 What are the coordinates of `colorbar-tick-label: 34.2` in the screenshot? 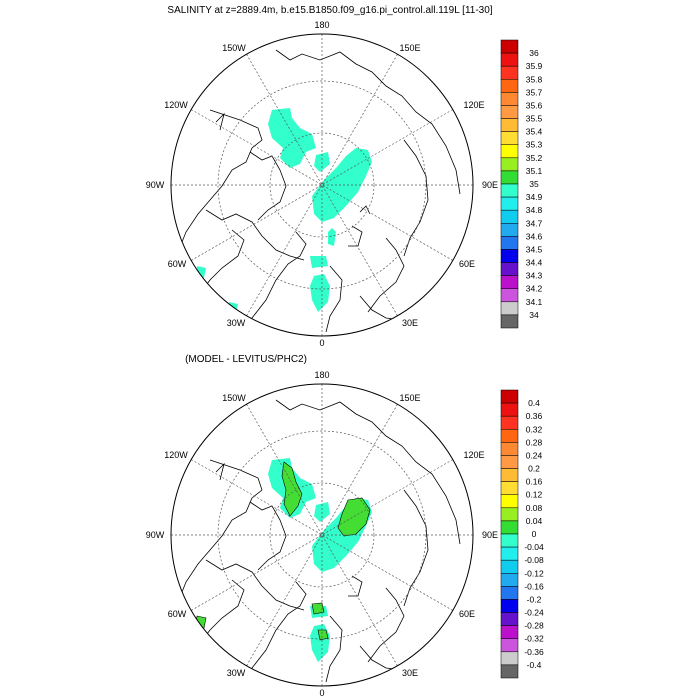 It's located at (534, 289).